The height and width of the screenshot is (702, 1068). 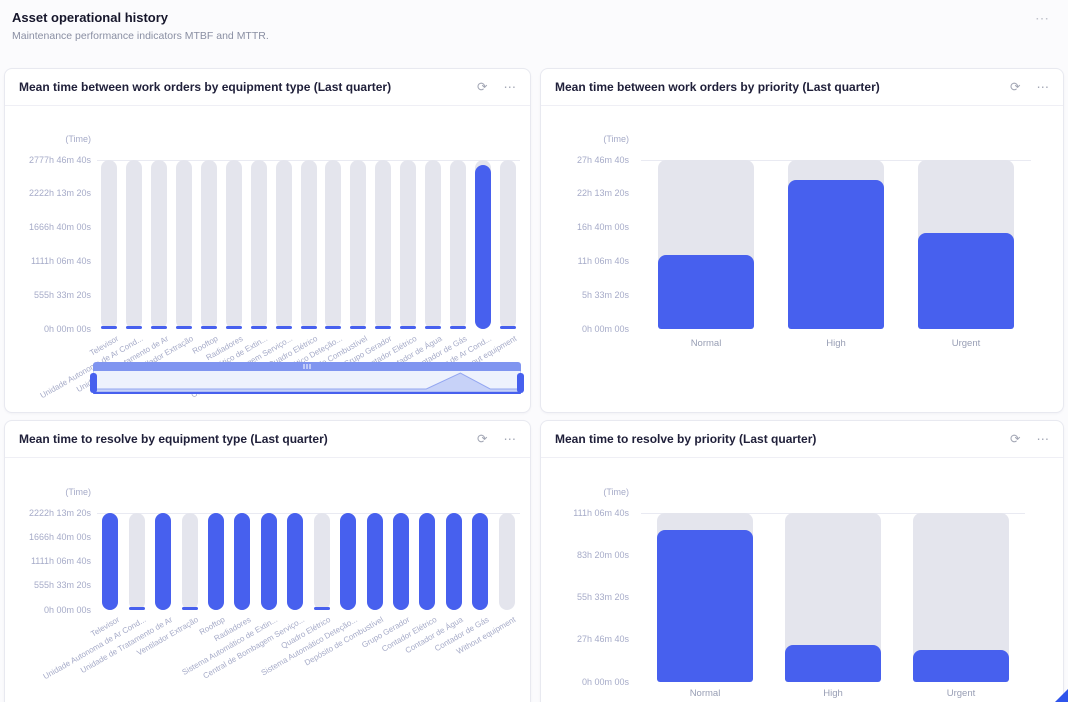 I want to click on datazoom-slider, so click(x=307, y=378).